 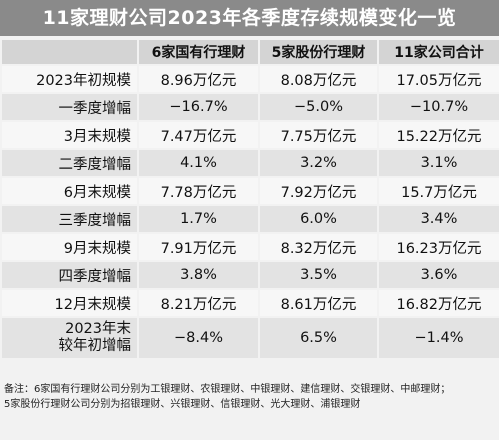 What do you see at coordinates (68, 247) in the screenshot?
I see `row-label: 9月末规模` at bounding box center [68, 247].